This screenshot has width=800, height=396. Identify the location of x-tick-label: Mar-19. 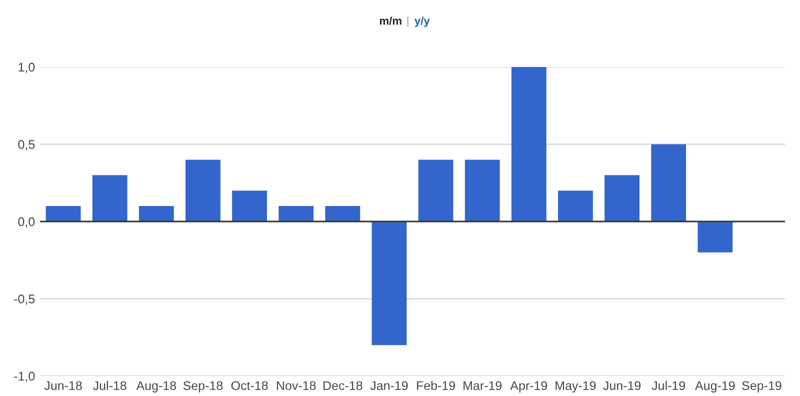
(483, 385).